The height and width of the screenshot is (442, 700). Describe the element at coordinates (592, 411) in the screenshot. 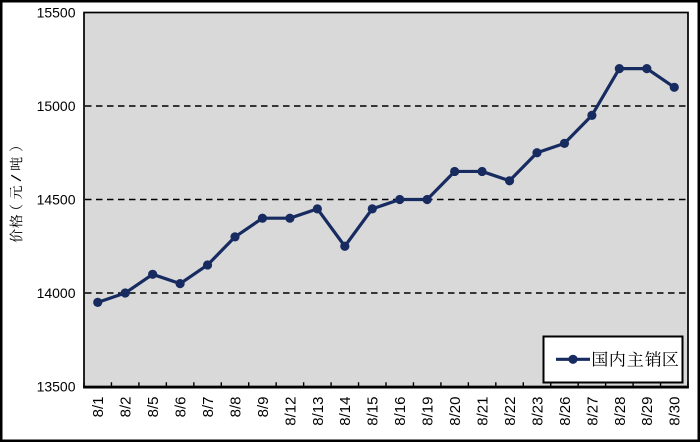

I see `svg-text: 8/27` at that location.